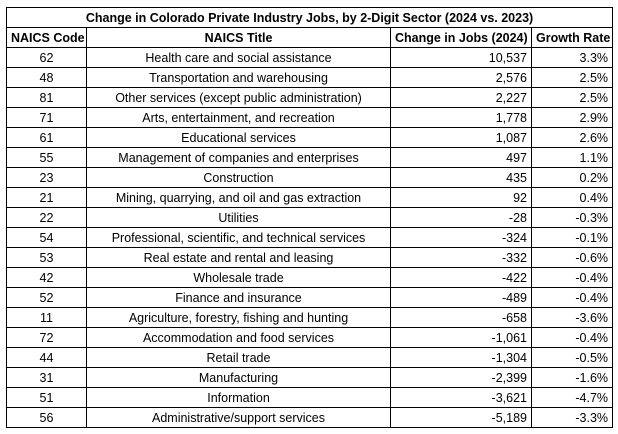 Image resolution: width=618 pixels, height=434 pixels. I want to click on growth-rate-cell: -3.3%, so click(572, 417).